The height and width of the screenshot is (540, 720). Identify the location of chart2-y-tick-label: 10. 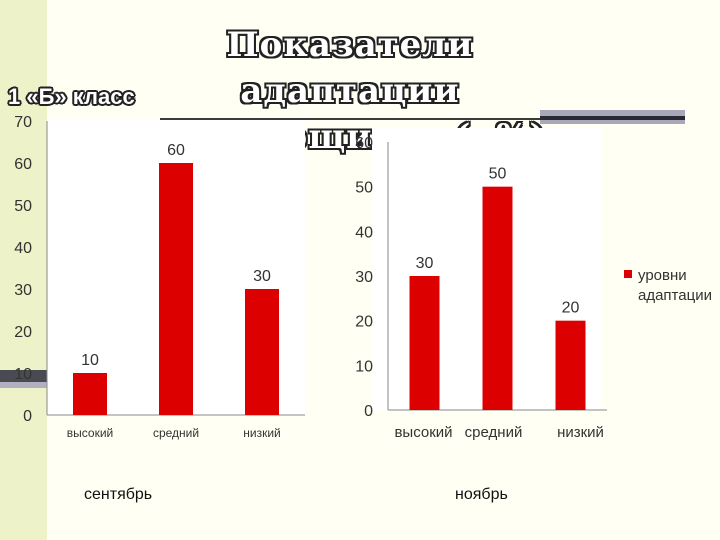
(364, 366).